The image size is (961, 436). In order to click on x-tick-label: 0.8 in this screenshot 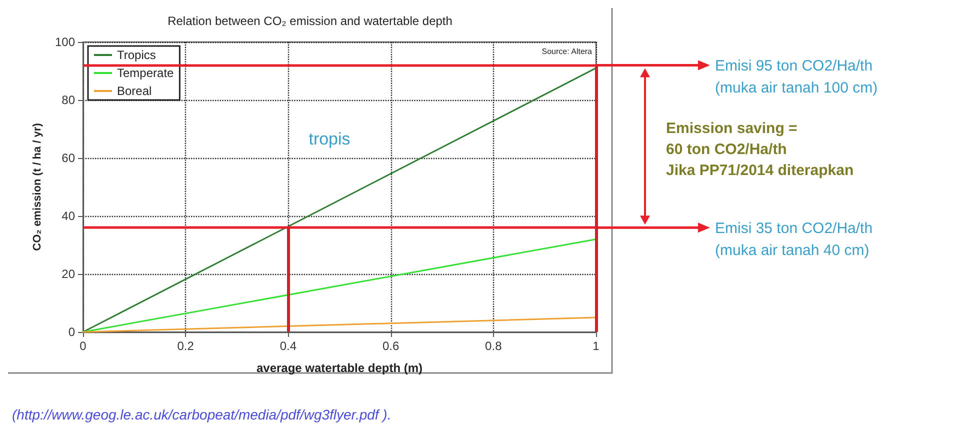, I will do `click(493, 346)`.